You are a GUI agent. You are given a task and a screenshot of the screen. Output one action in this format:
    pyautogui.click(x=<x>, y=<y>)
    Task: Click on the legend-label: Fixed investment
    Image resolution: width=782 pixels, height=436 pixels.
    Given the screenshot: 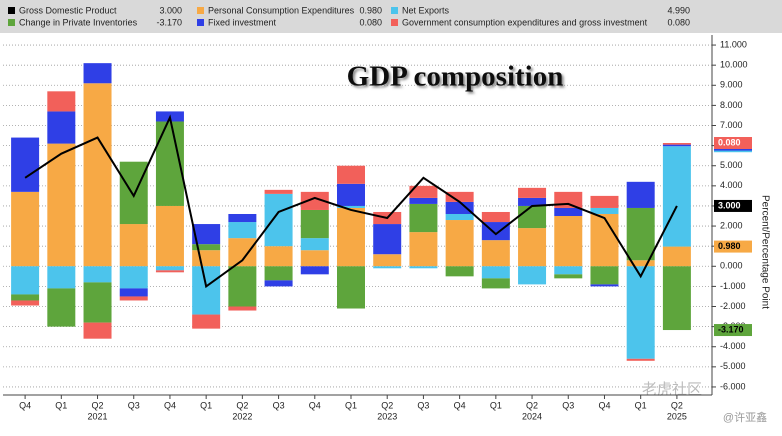 What is the action you would take?
    pyautogui.click(x=242, y=22)
    